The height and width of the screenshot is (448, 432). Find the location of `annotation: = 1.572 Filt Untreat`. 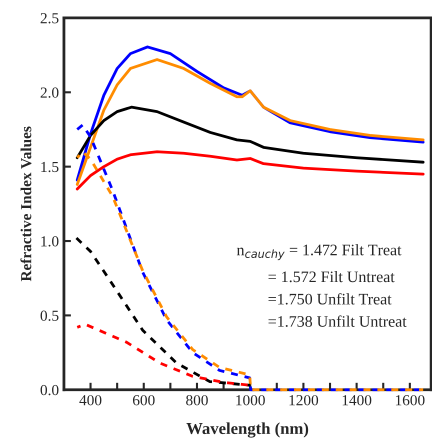

annotation: = 1.572 Filt Untreat is located at coordinates (331, 276).